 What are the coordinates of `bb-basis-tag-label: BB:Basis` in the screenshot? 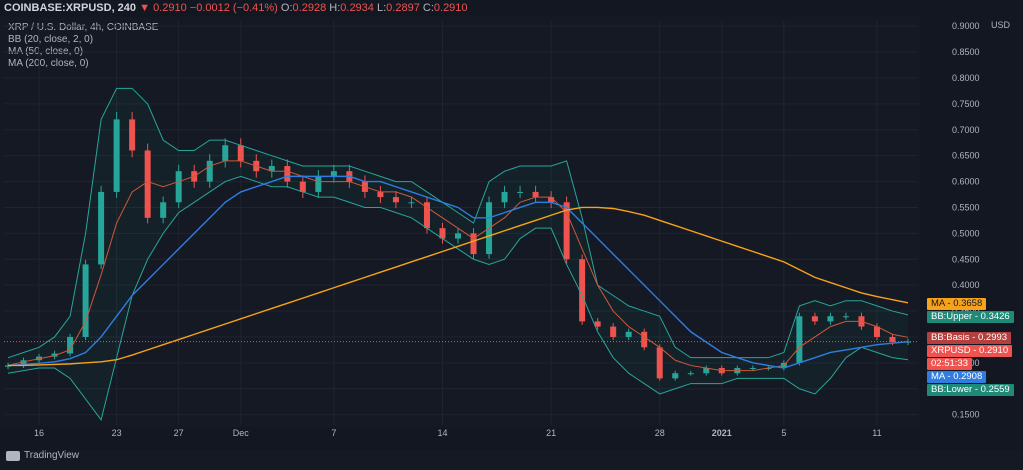 It's located at (950, 337).